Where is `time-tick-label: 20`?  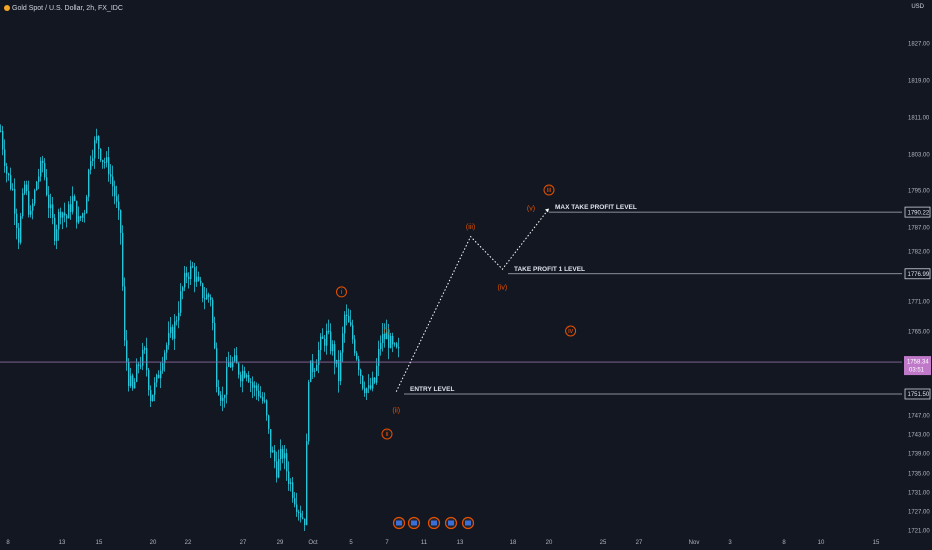
time-tick-label: 20 is located at coordinates (549, 543).